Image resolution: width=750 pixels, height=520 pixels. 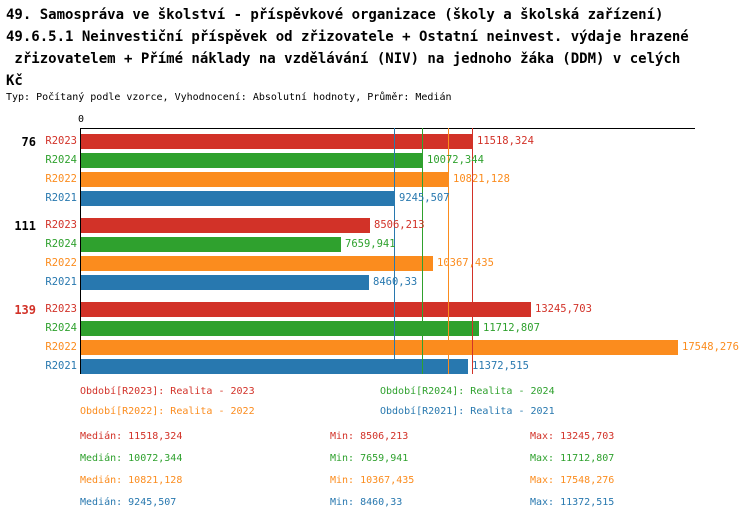 I want to click on bar-value-label: 10367,435, so click(x=465, y=263).